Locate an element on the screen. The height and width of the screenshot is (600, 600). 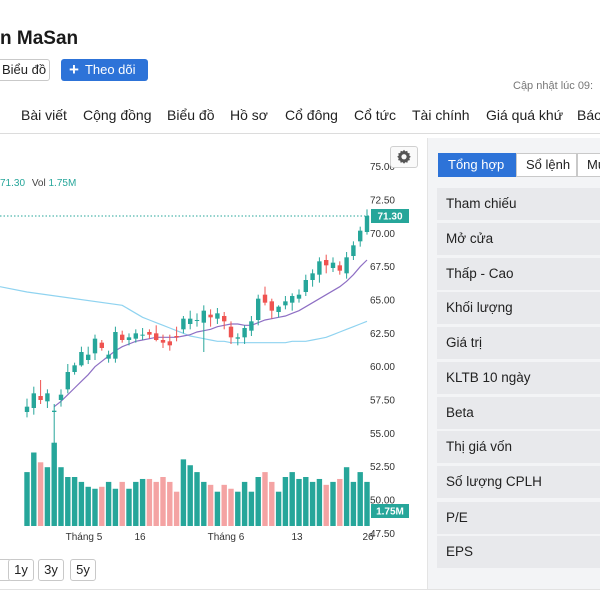
x-tick-label: 13 is located at coordinates (297, 537).